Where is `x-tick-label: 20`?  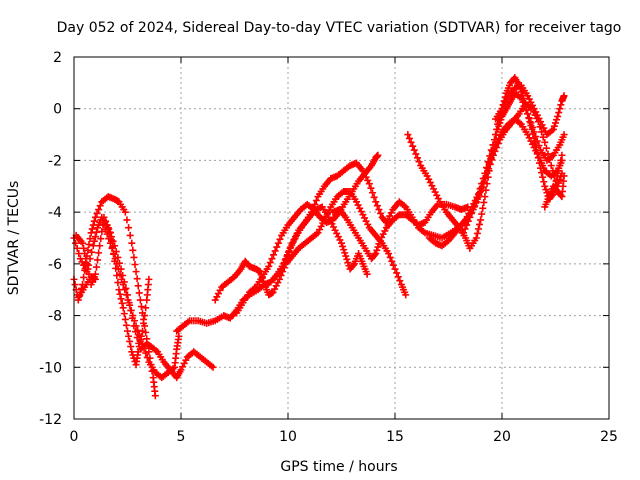 x-tick-label: 20 is located at coordinates (502, 437).